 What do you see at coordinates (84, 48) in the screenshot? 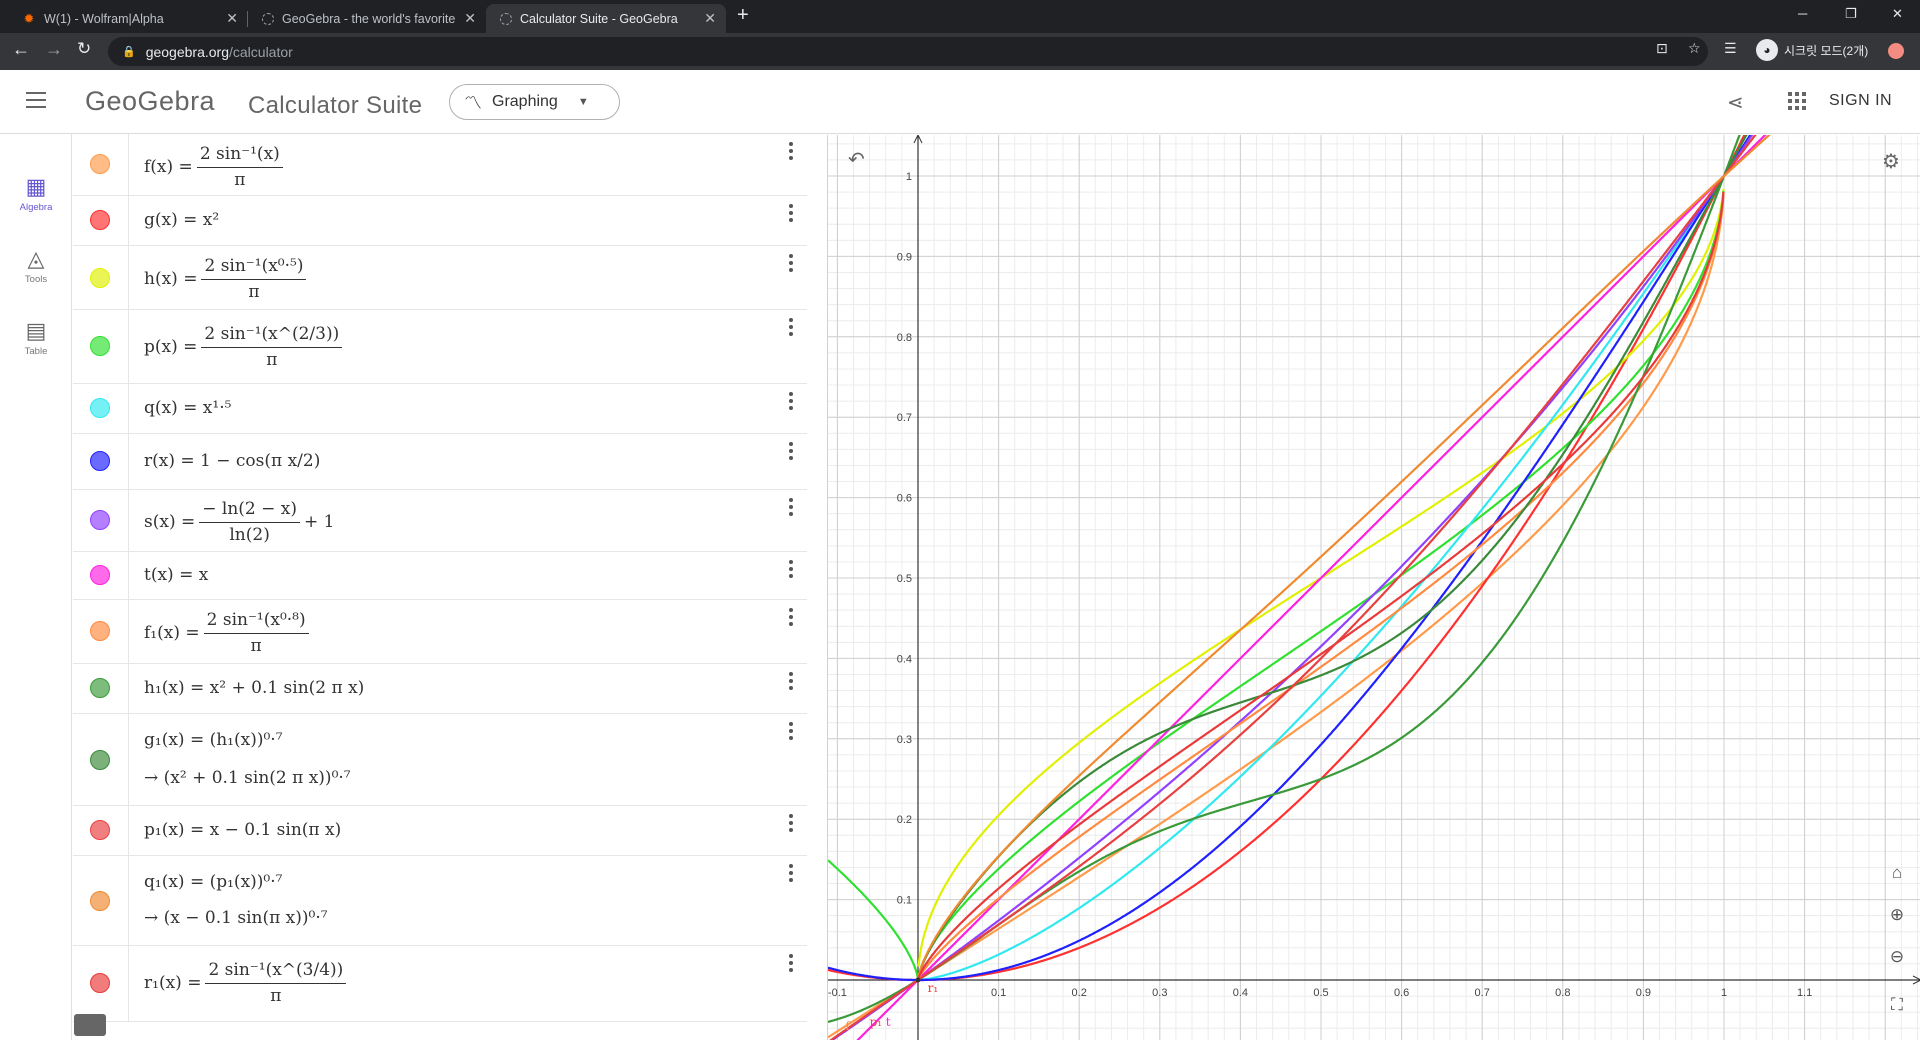
I see `reload-icon: ↻` at bounding box center [84, 48].